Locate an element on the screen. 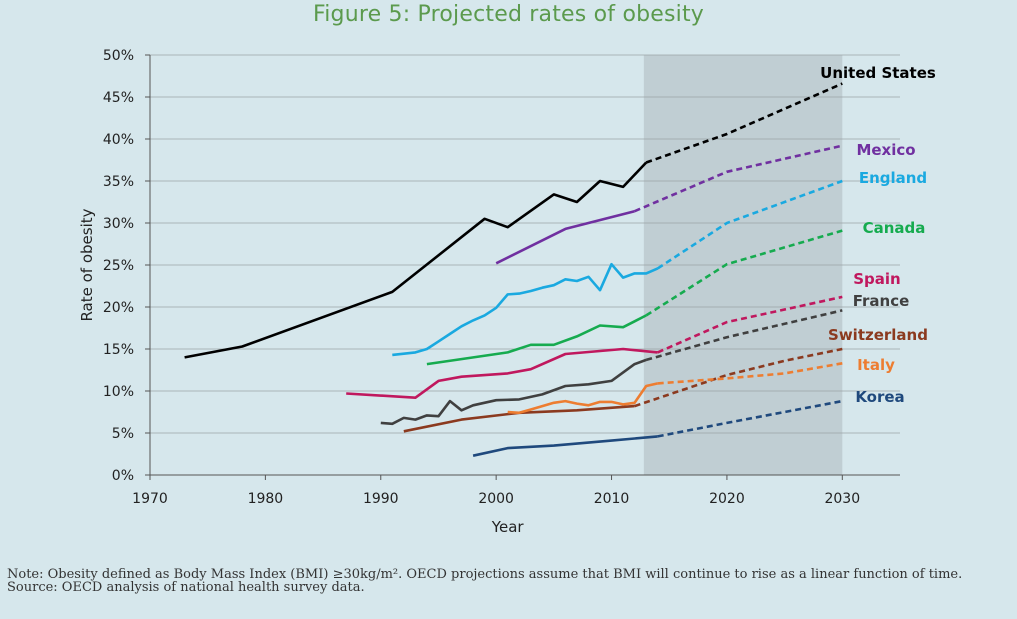  series-line-france-observed is located at coordinates (513, 392).